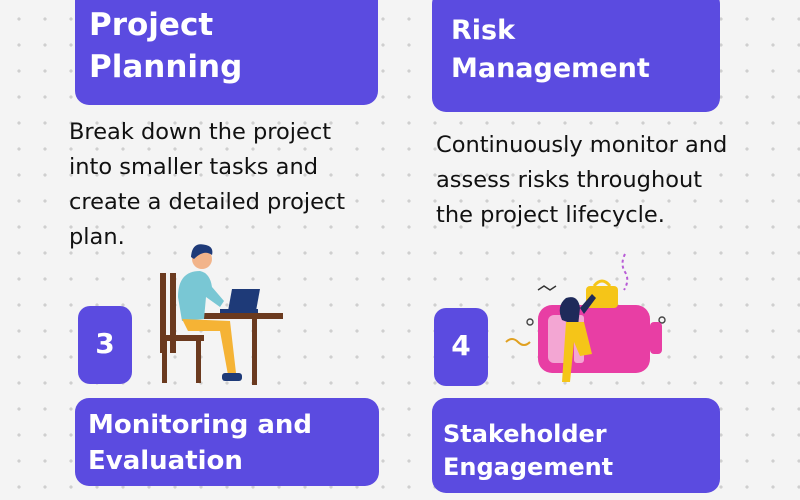 The height and width of the screenshot is (500, 800). What do you see at coordinates (595, 324) in the screenshot?
I see `battery-illustration` at bounding box center [595, 324].